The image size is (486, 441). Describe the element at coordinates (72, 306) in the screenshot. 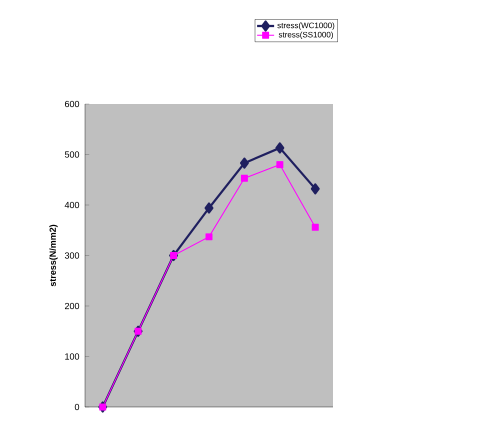

I see `y-tick-label: 200` at that location.